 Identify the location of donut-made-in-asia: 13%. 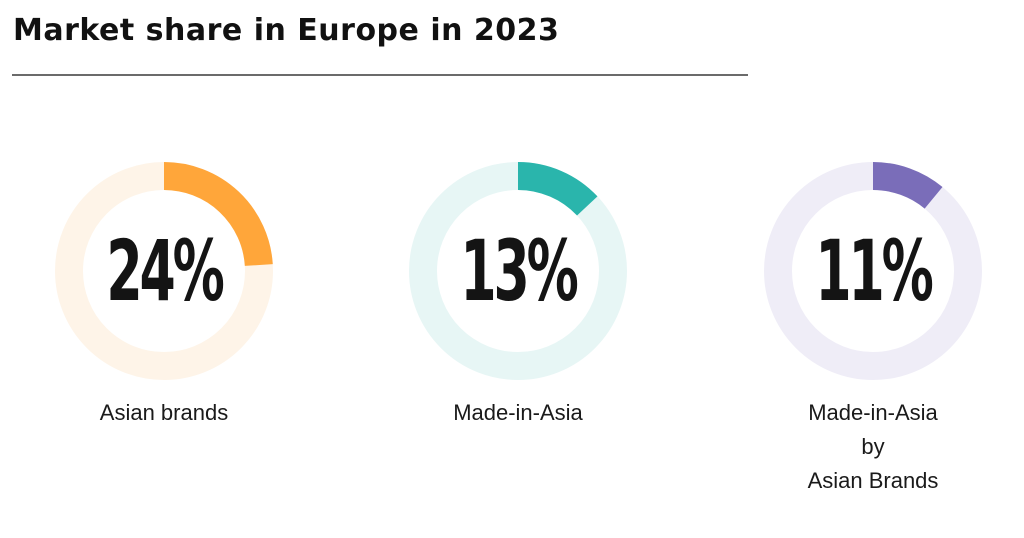
(518, 271).